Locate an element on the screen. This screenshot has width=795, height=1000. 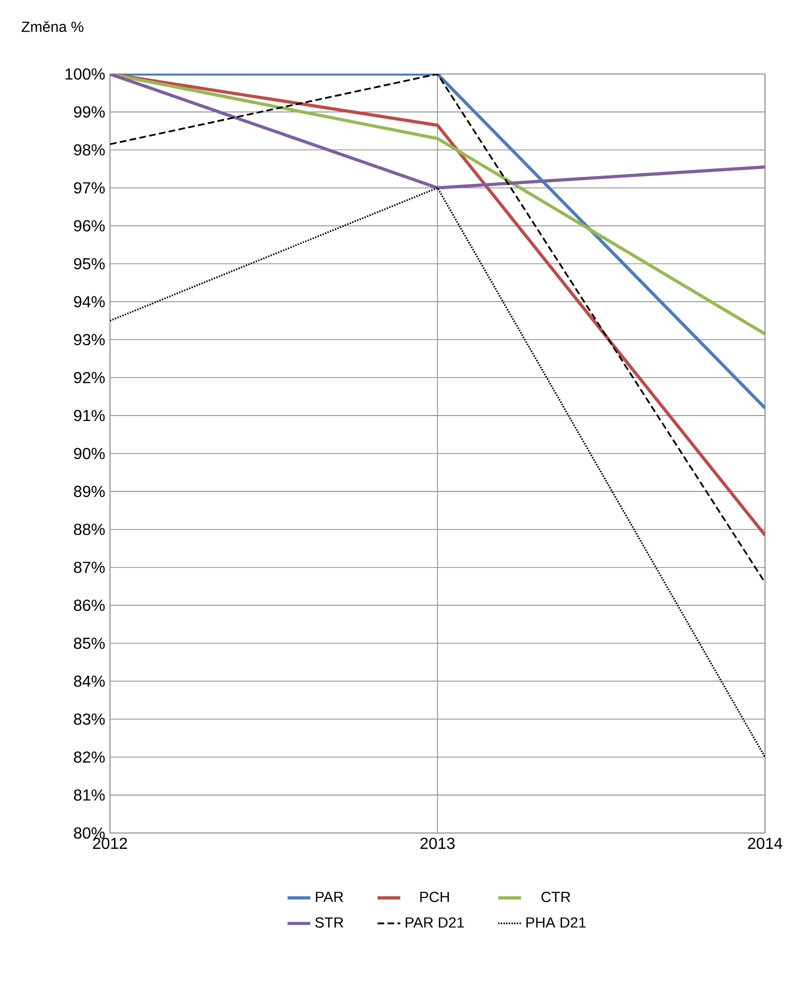
legend-label: PAR D21 is located at coordinates (435, 922).